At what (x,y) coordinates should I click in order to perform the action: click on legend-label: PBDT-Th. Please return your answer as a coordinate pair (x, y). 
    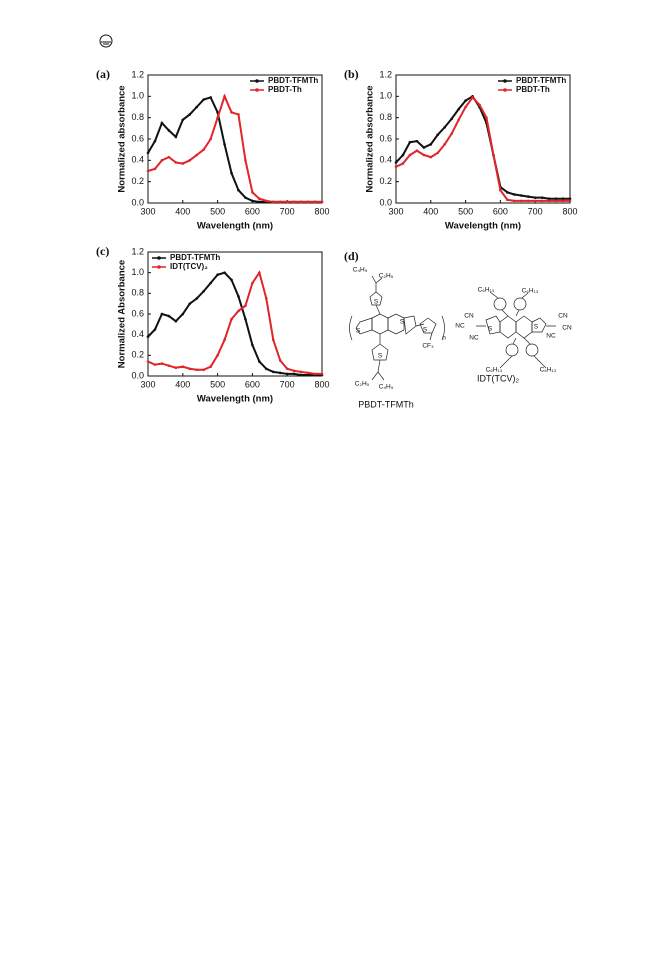
    Looking at the image, I should click on (285, 89).